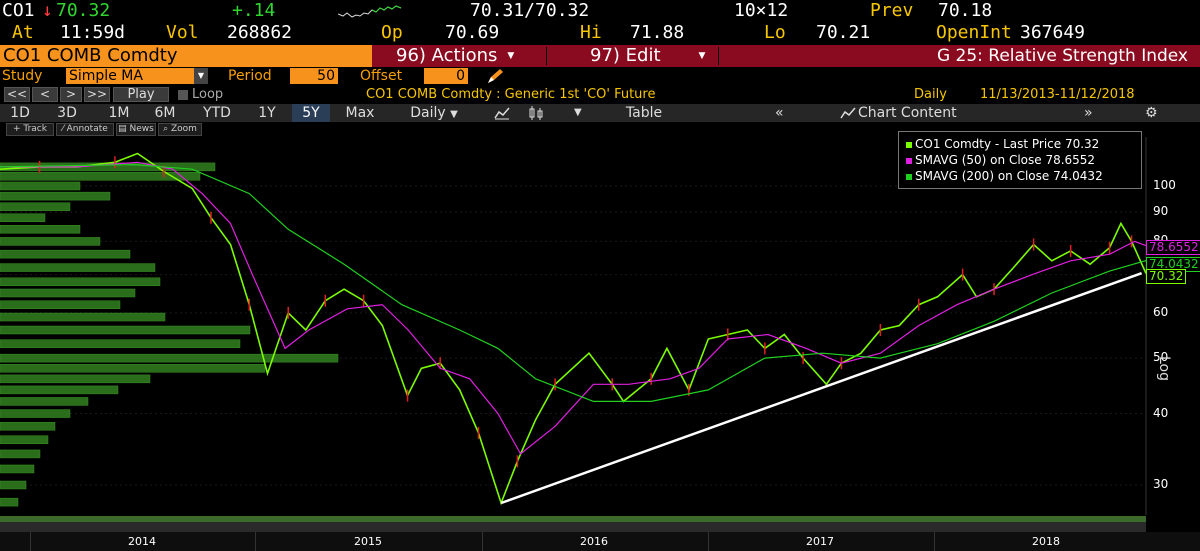 This screenshot has width=1200, height=551. I want to click on date-range: 11/13/2013-11/12/2018, so click(1057, 94).